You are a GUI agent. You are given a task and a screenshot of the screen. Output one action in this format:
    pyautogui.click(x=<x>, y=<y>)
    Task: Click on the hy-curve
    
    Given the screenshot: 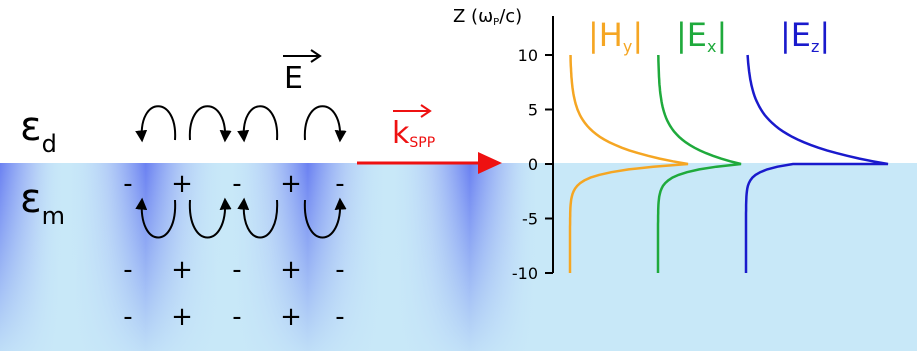 What is the action you would take?
    pyautogui.click(x=628, y=163)
    